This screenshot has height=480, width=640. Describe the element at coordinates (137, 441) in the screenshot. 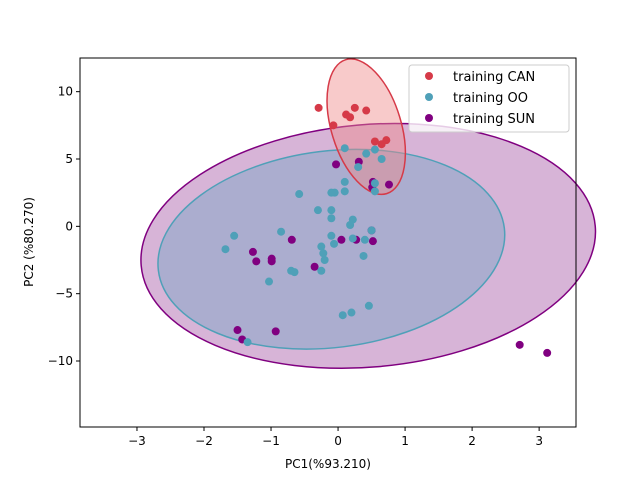

I see `x-tick-label: −3` at that location.